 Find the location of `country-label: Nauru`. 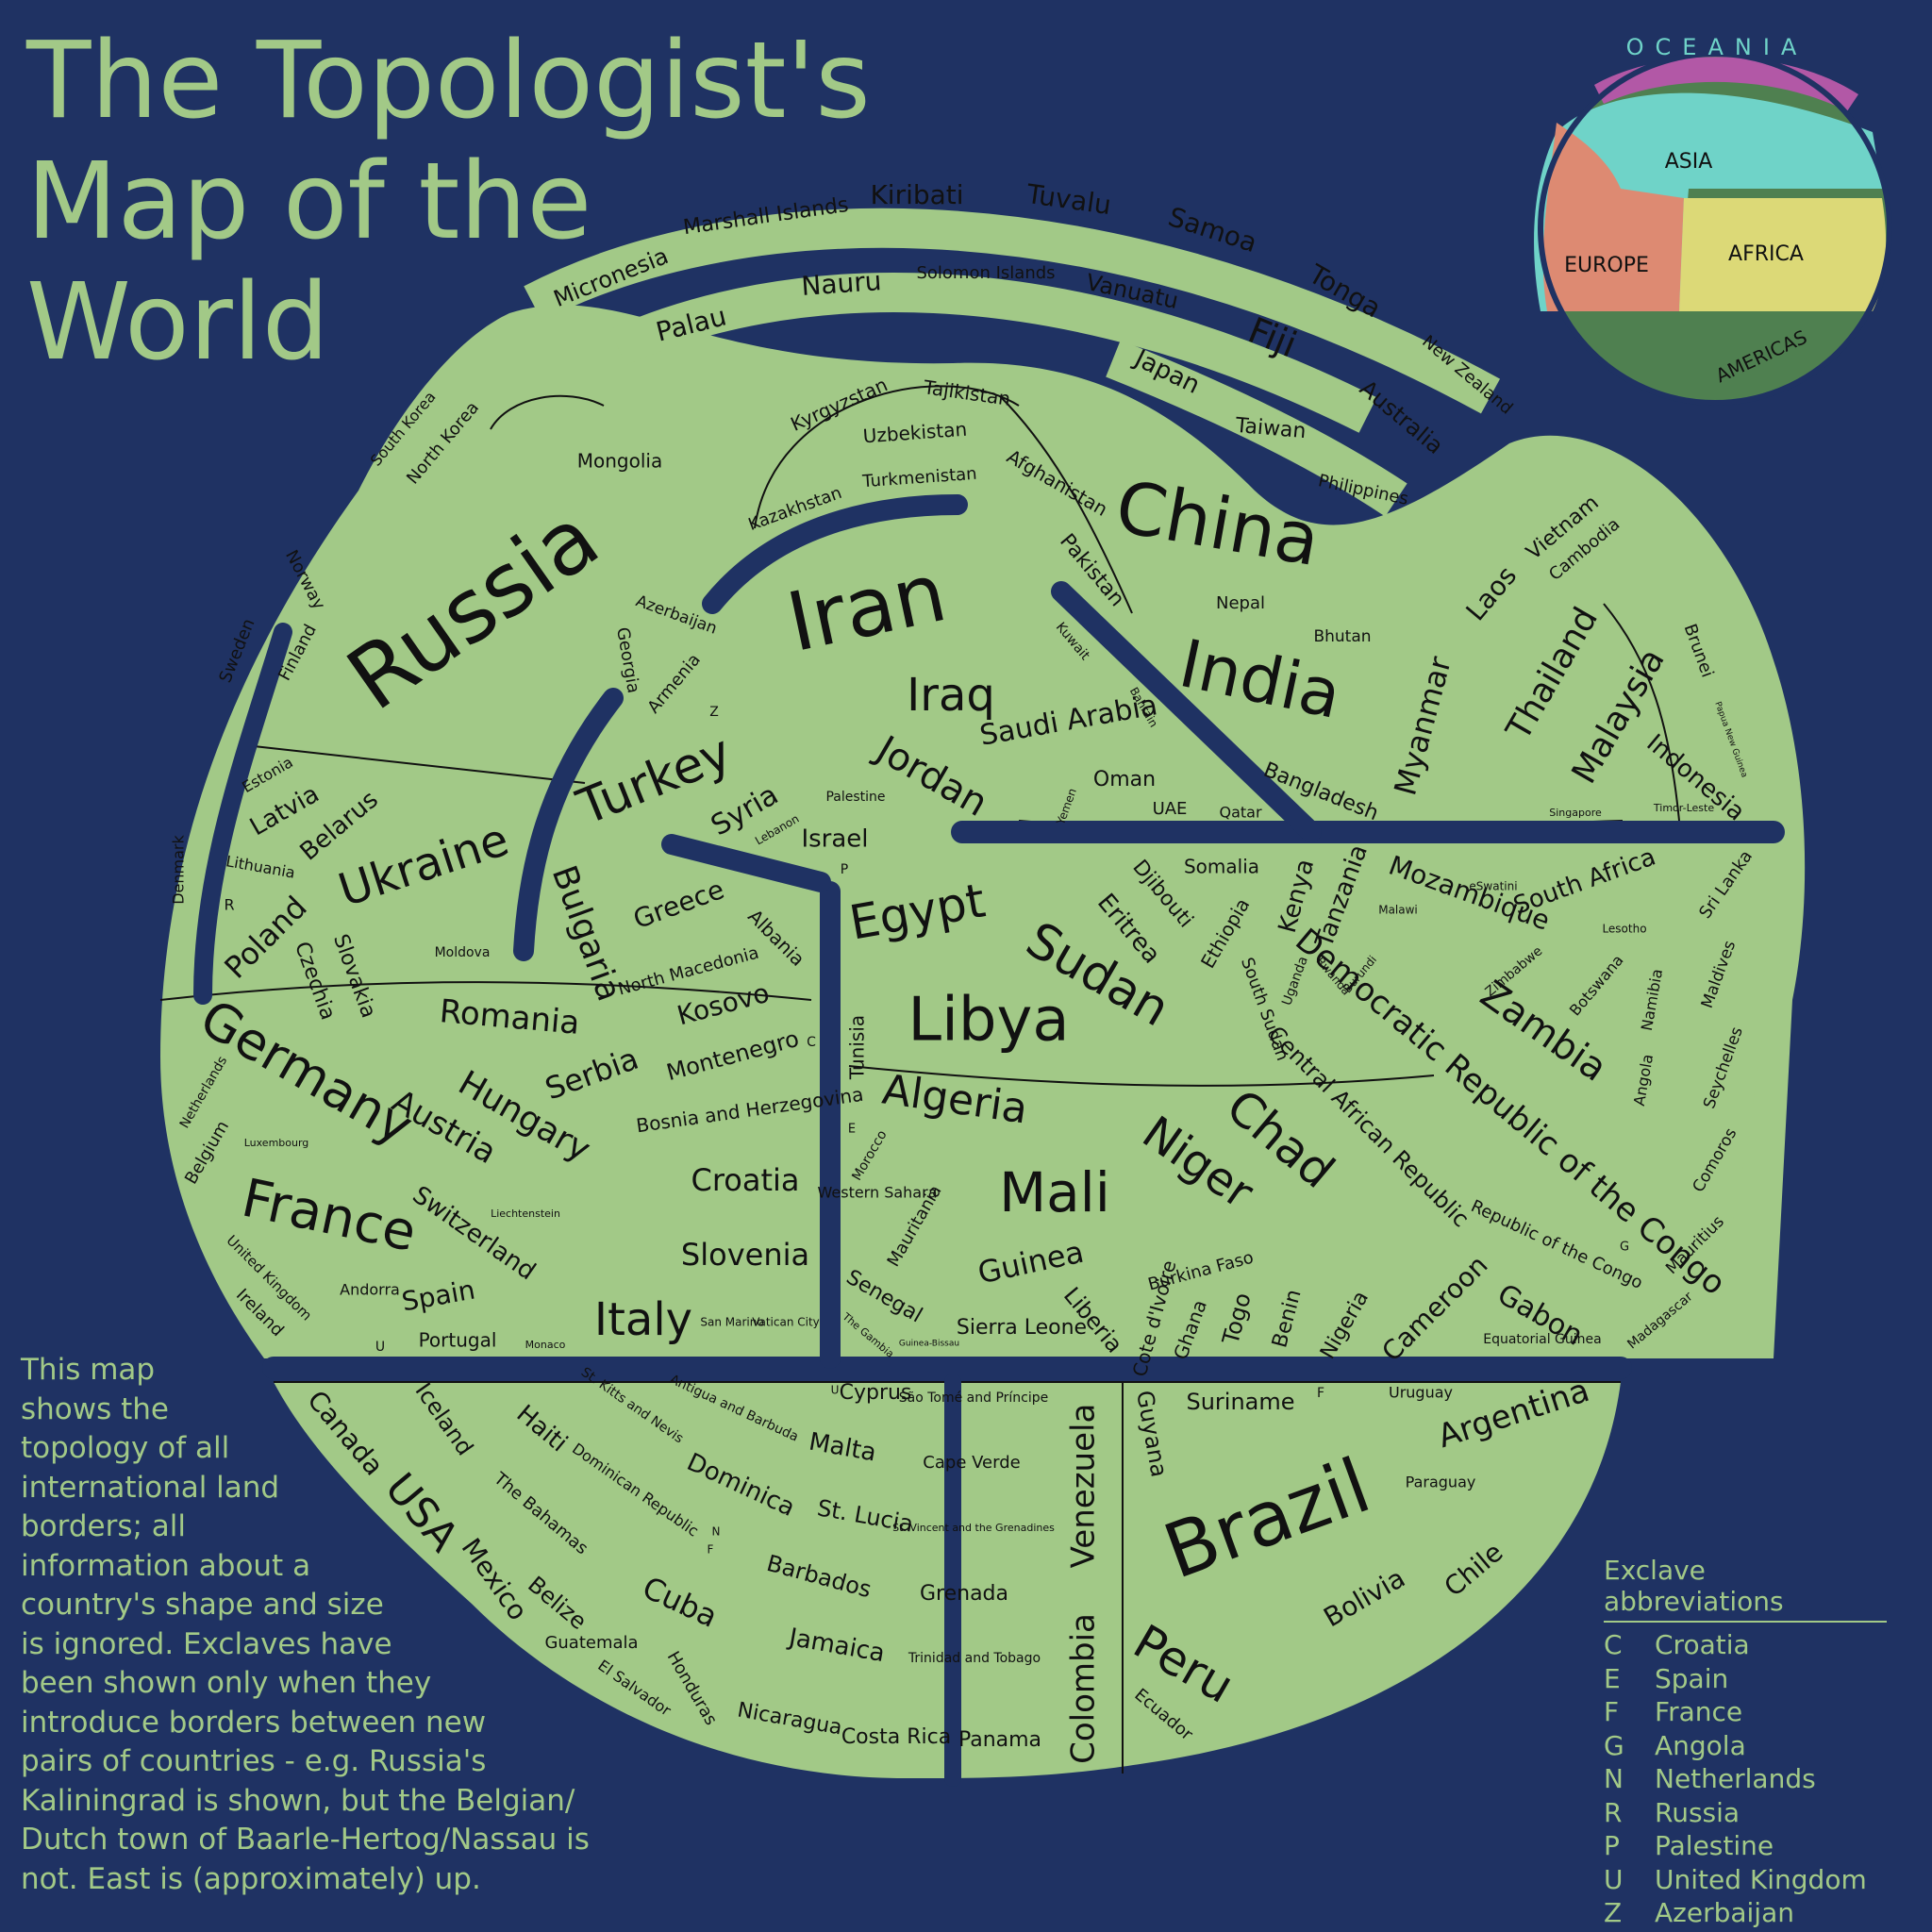

country-label: Nauru is located at coordinates (841, 283).